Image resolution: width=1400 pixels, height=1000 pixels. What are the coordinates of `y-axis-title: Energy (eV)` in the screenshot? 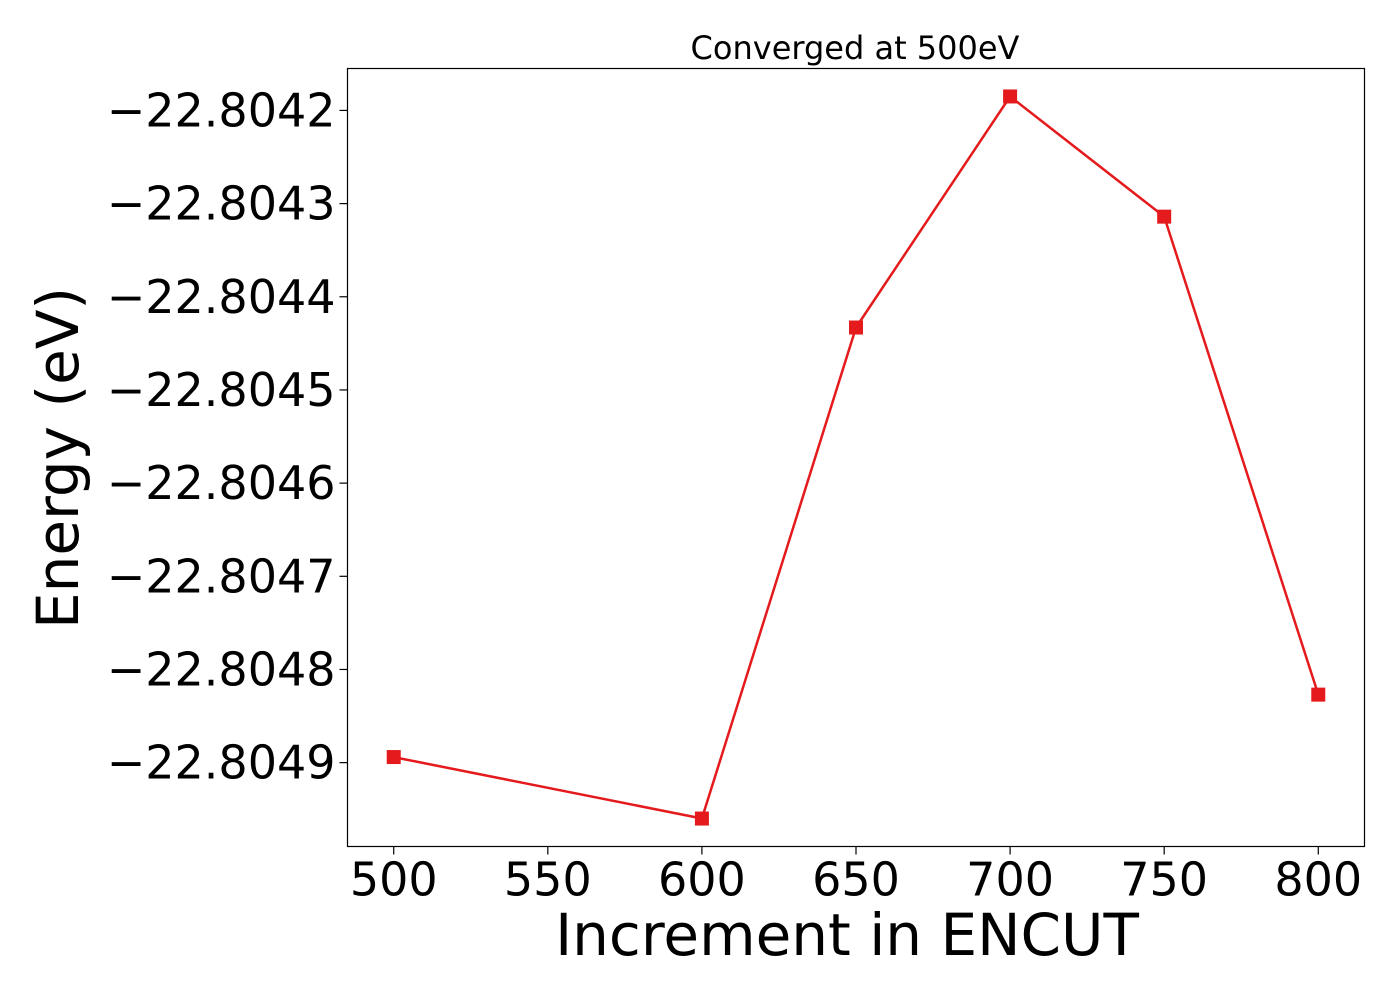 It's located at (58, 458).